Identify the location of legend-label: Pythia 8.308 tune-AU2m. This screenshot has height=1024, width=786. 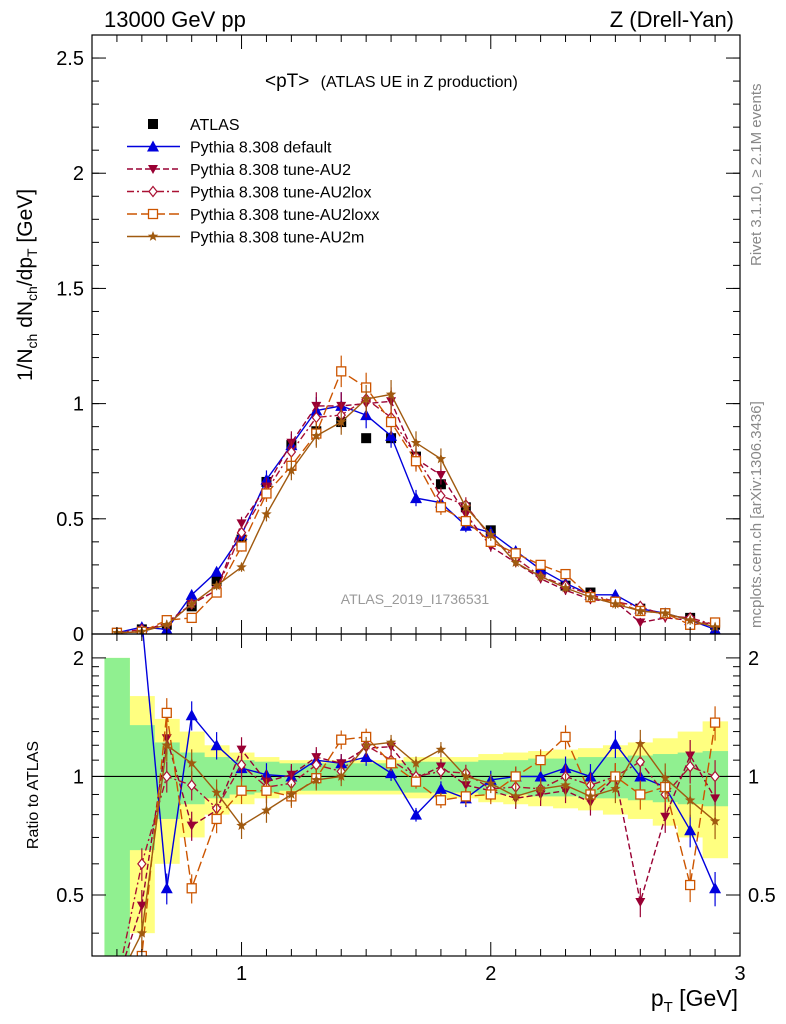
(277, 238).